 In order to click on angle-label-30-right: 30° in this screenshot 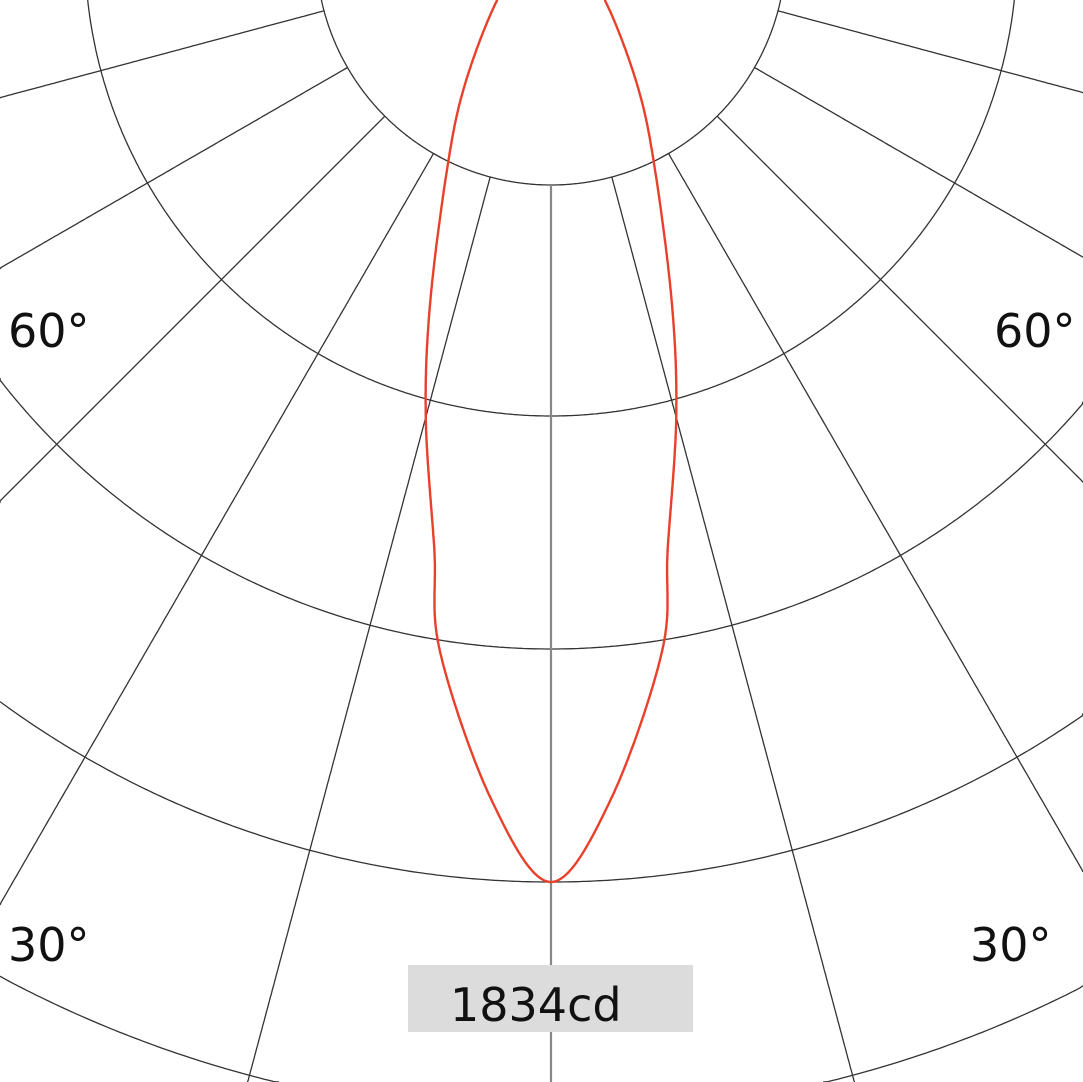, I will do `click(1011, 945)`.